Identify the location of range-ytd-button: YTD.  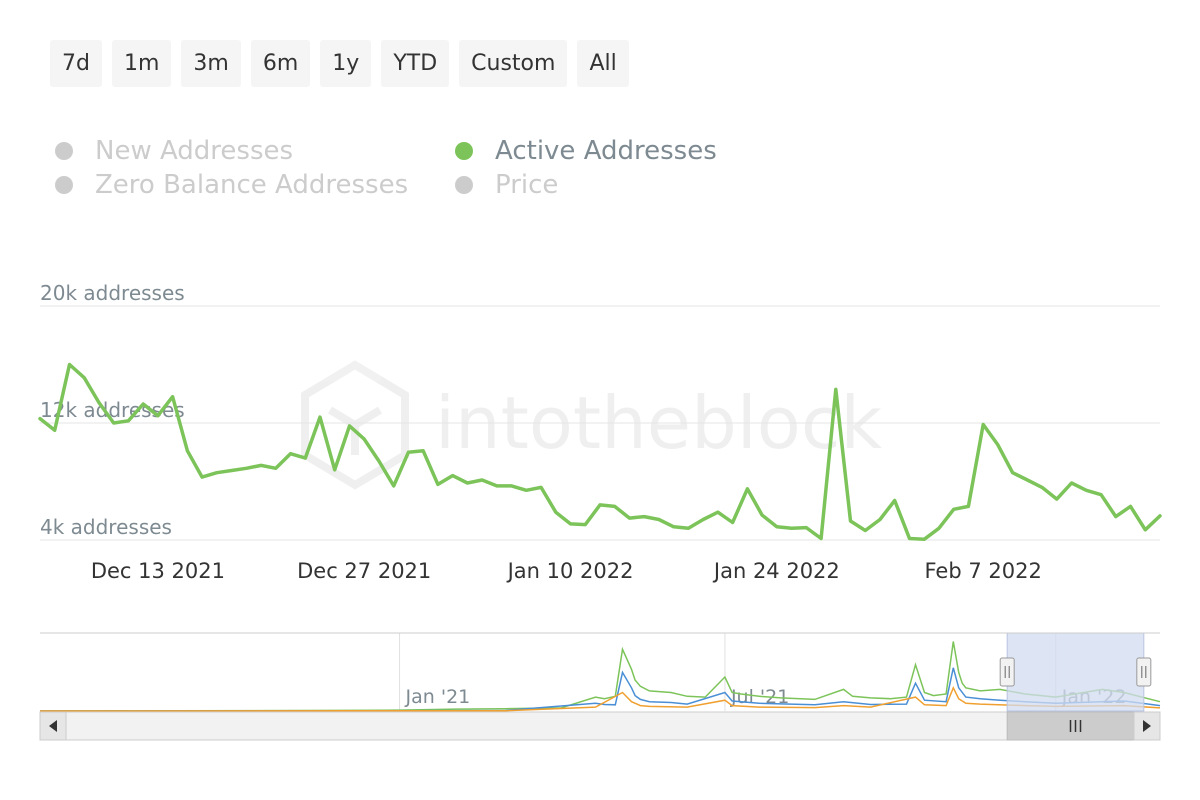
(415, 63).